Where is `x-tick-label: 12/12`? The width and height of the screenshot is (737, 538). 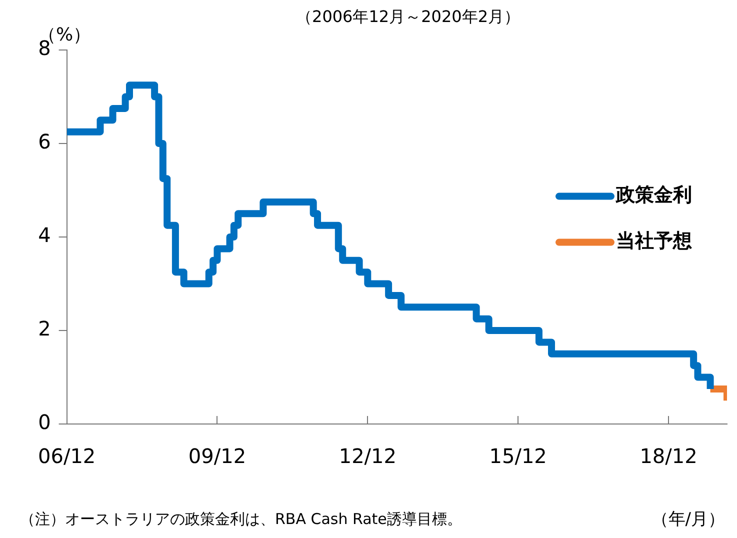 x-tick-label: 12/12 is located at coordinates (367, 456).